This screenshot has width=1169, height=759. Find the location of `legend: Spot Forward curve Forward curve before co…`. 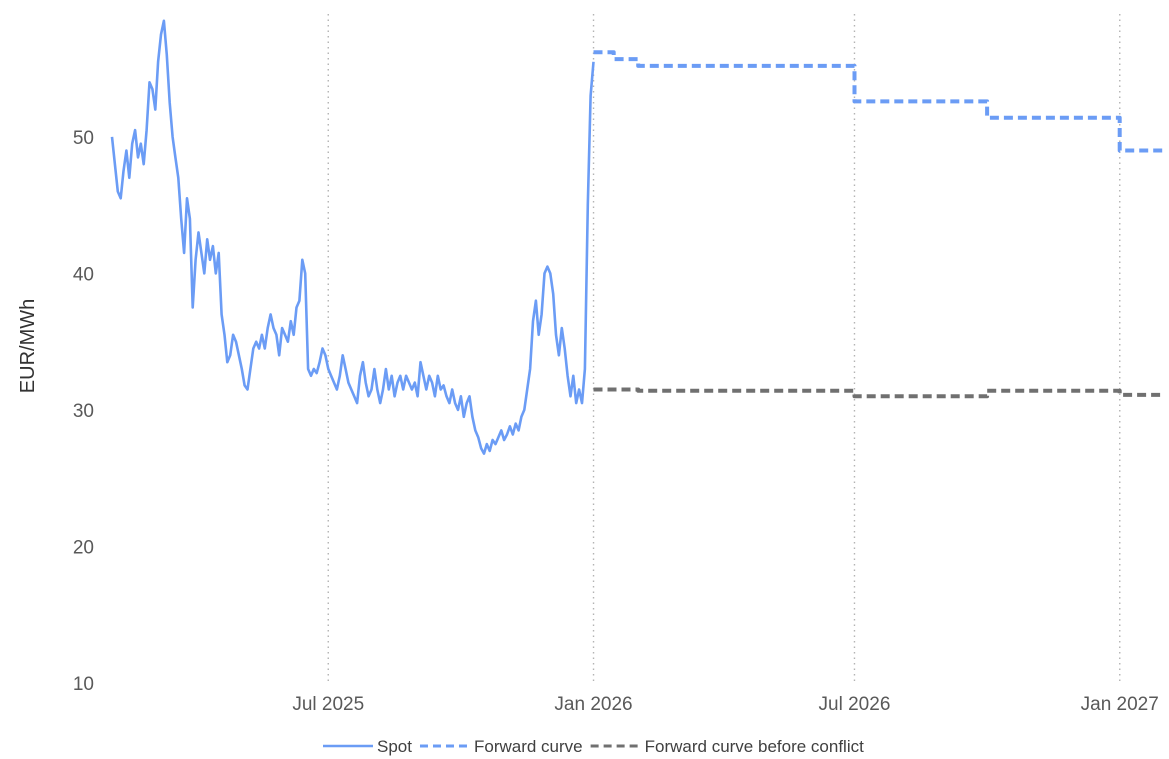

legend: Spot Forward curve Forward curve before co… is located at coordinates (593, 746).